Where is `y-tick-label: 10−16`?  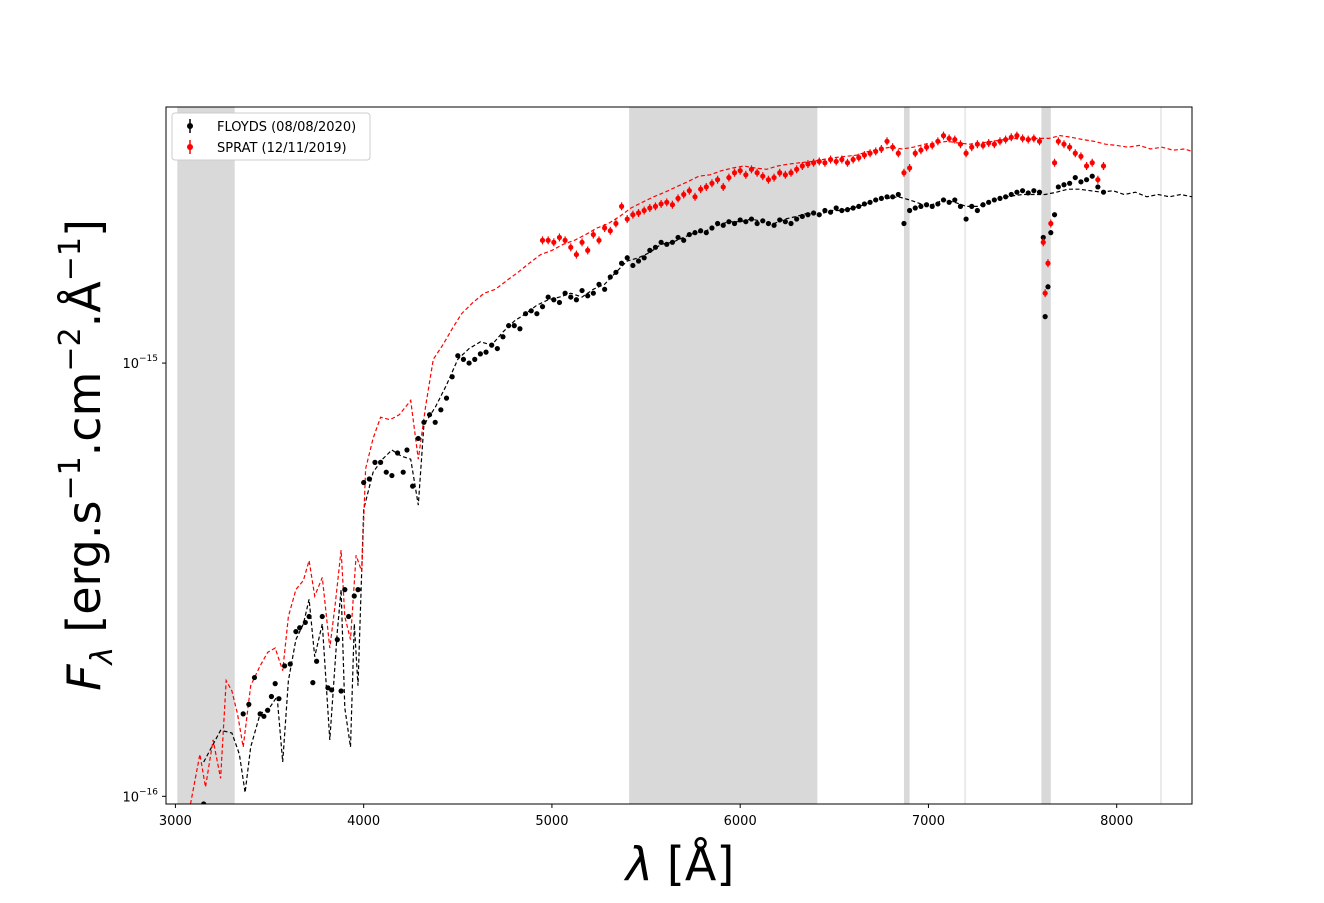 y-tick-label: 10−16 is located at coordinates (140, 796).